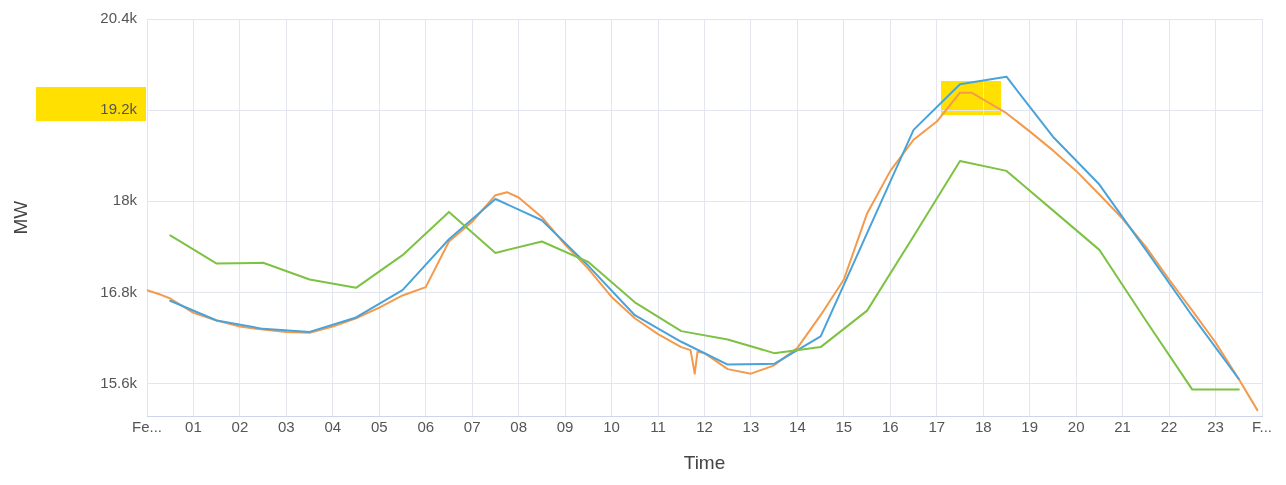 The image size is (1286, 485). I want to click on x-tick-label: 17, so click(937, 427).